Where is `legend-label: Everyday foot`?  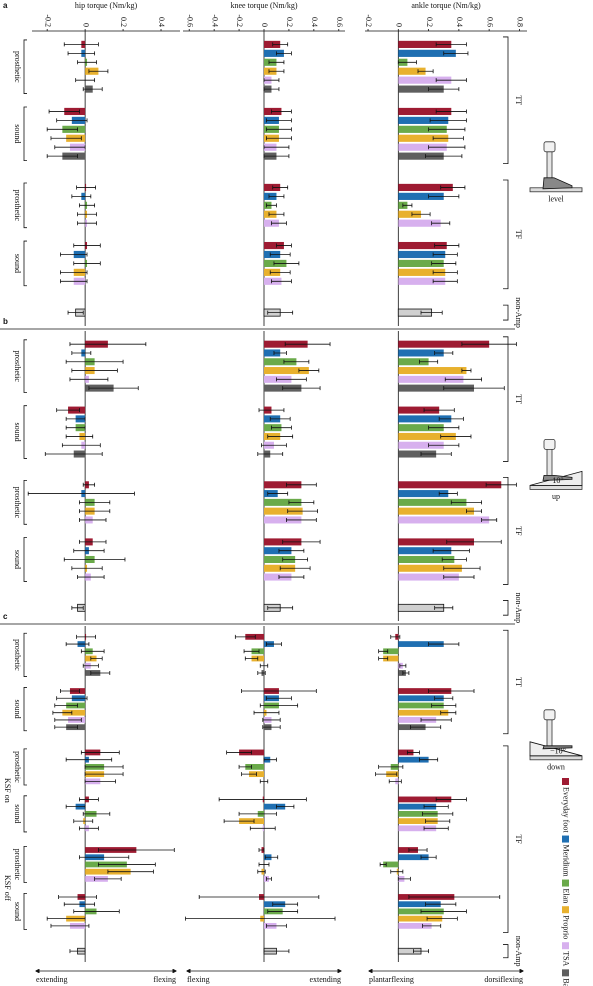
legend-label: Everyday foot is located at coordinates (566, 810).